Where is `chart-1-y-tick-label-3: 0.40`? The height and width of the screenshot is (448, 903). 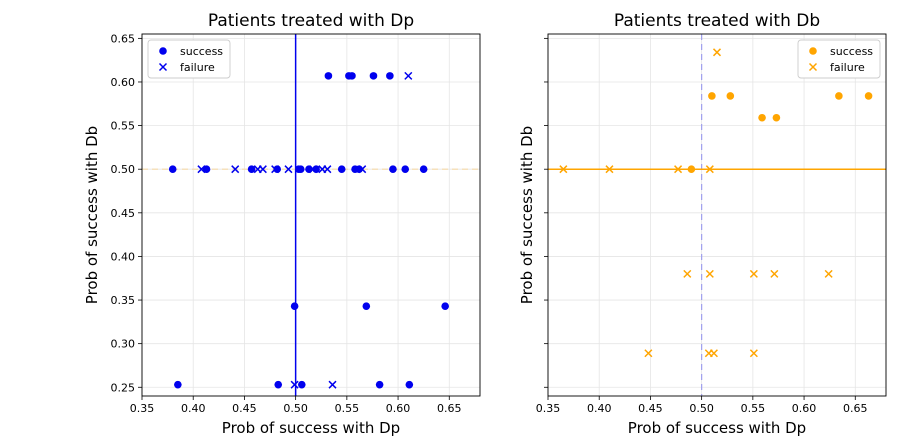
chart-1-y-tick-label-3: 0.40 is located at coordinates (123, 256).